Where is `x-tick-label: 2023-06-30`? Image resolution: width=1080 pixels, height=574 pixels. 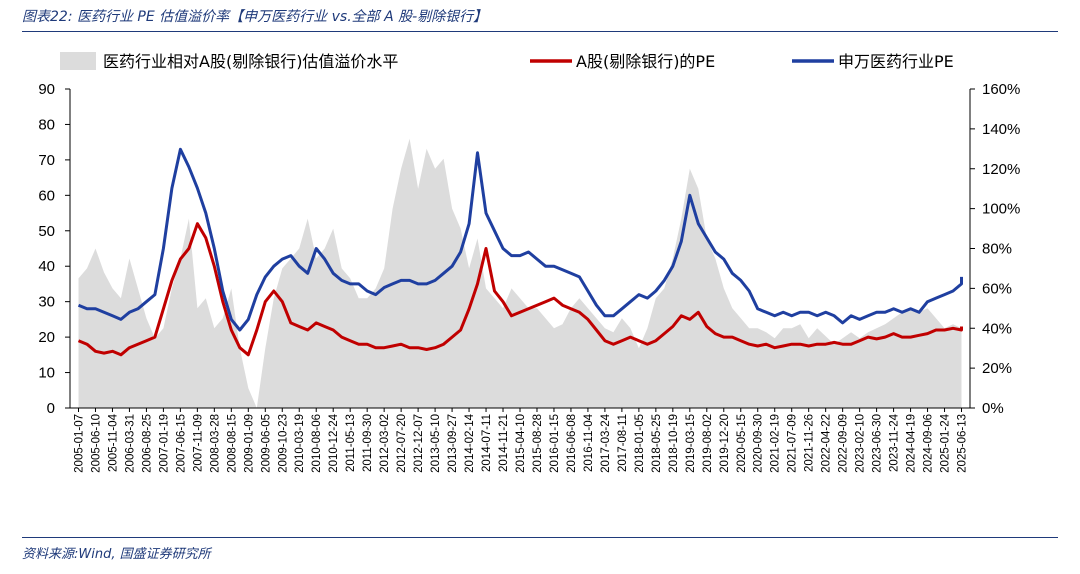 x-tick-label: 2023-06-30 is located at coordinates (878, 443).